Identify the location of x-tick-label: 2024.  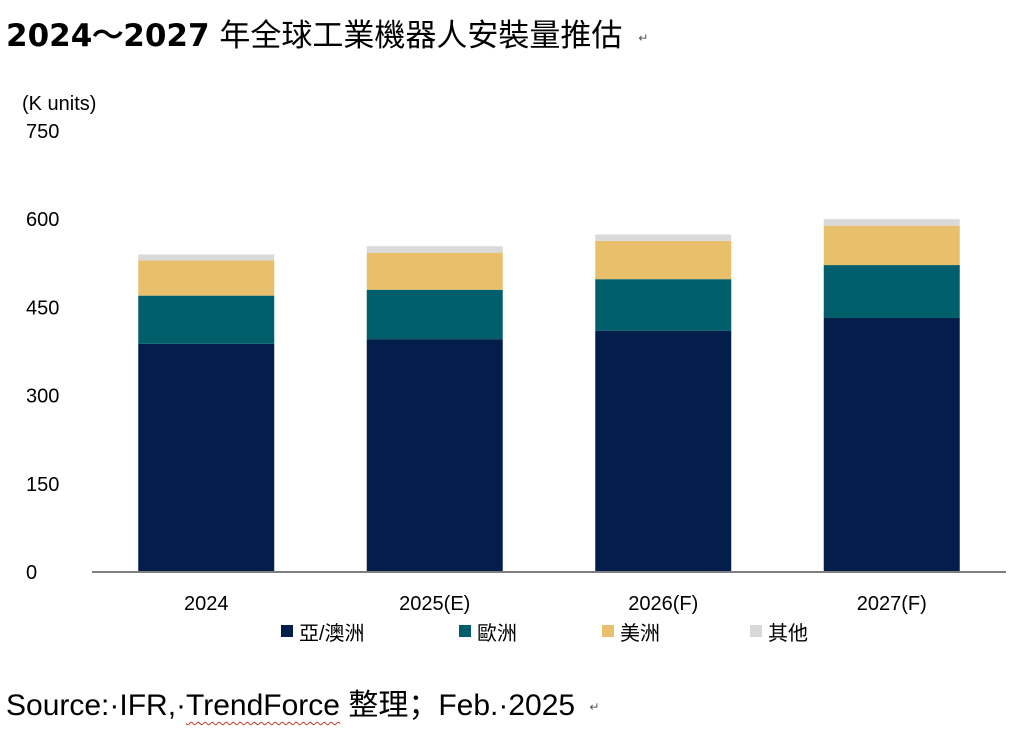
(206, 604).